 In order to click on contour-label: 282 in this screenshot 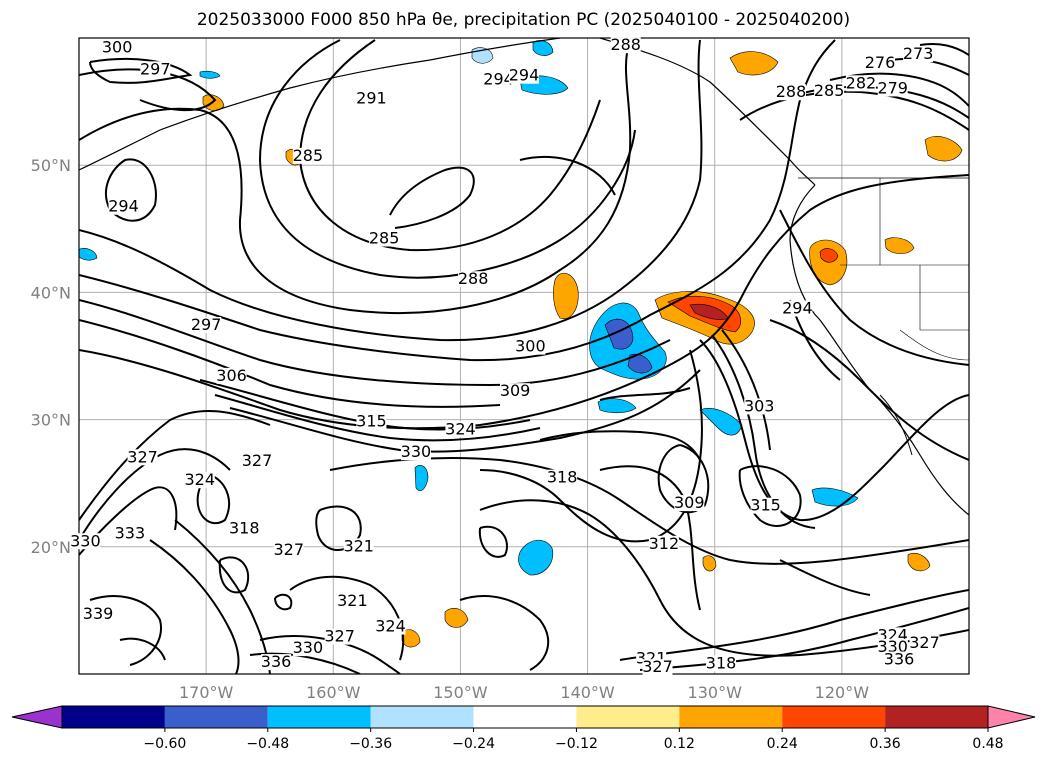, I will do `click(861, 82)`.